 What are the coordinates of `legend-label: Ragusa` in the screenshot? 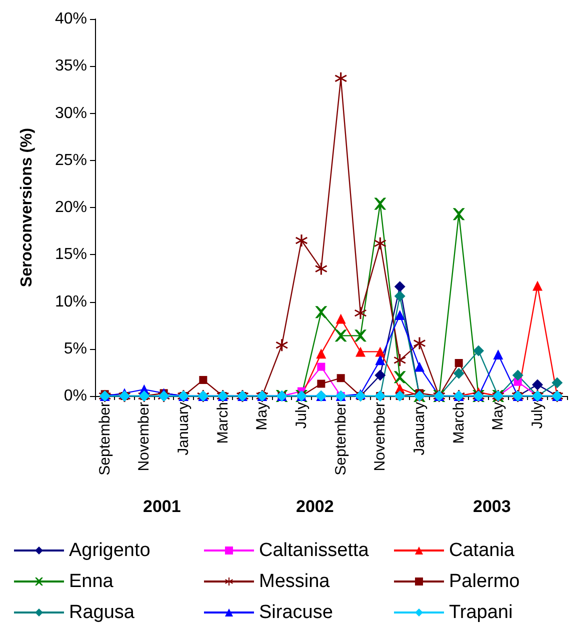 It's located at (102, 612).